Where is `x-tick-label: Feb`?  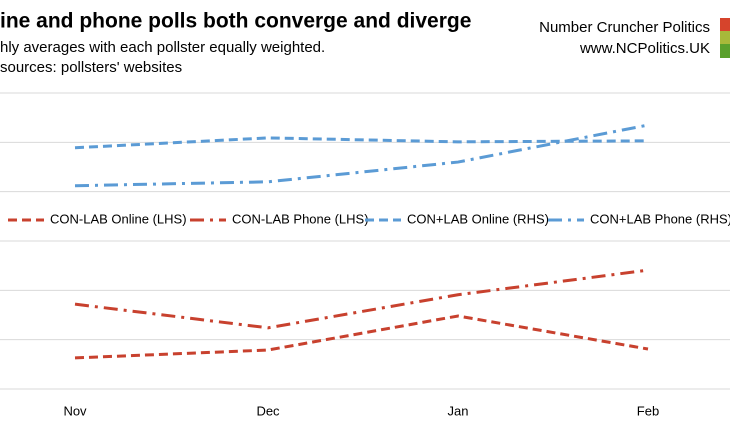 x-tick-label: Feb is located at coordinates (648, 410).